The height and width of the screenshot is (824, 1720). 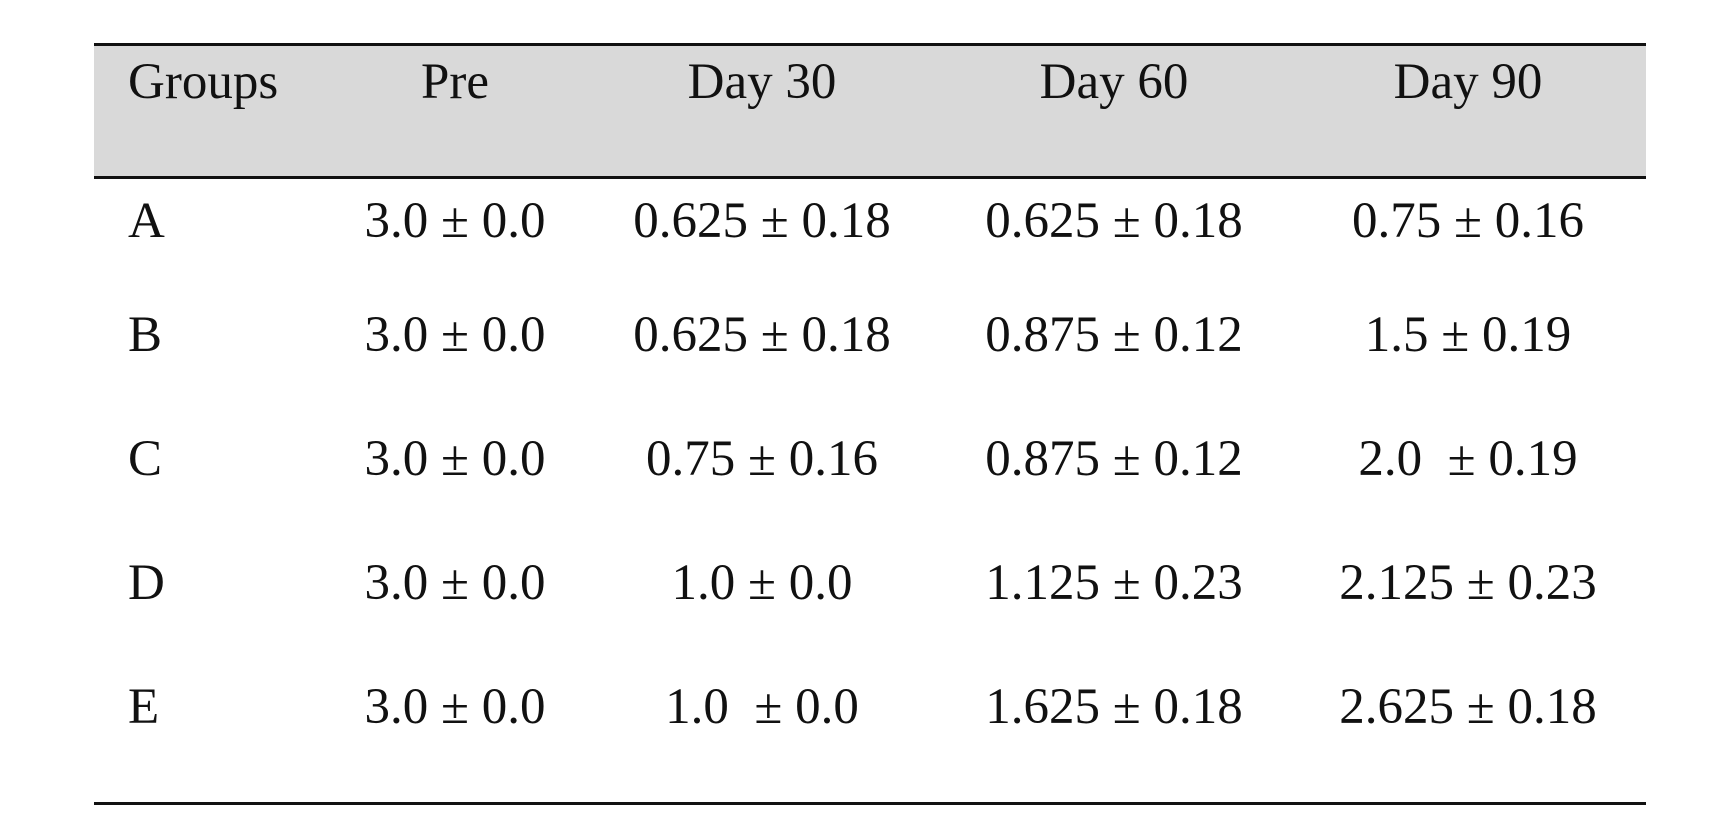 I want to click on group-cell: A, so click(x=146, y=221).